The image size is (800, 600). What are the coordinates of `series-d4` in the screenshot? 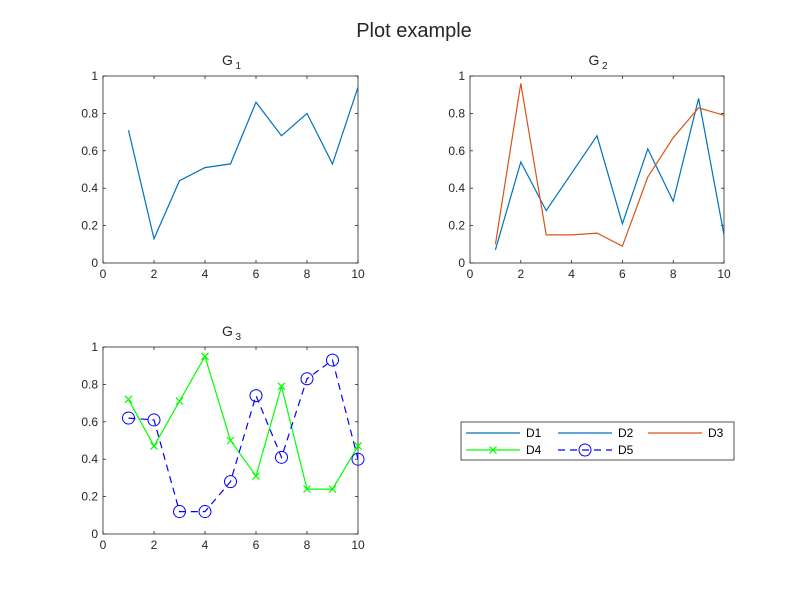 It's located at (243, 423).